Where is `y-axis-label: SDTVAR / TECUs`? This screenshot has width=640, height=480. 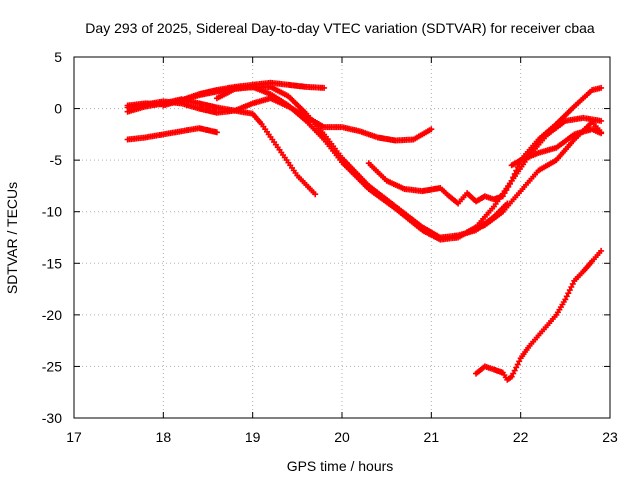 y-axis-label: SDTVAR / TECUs is located at coordinates (12, 238).